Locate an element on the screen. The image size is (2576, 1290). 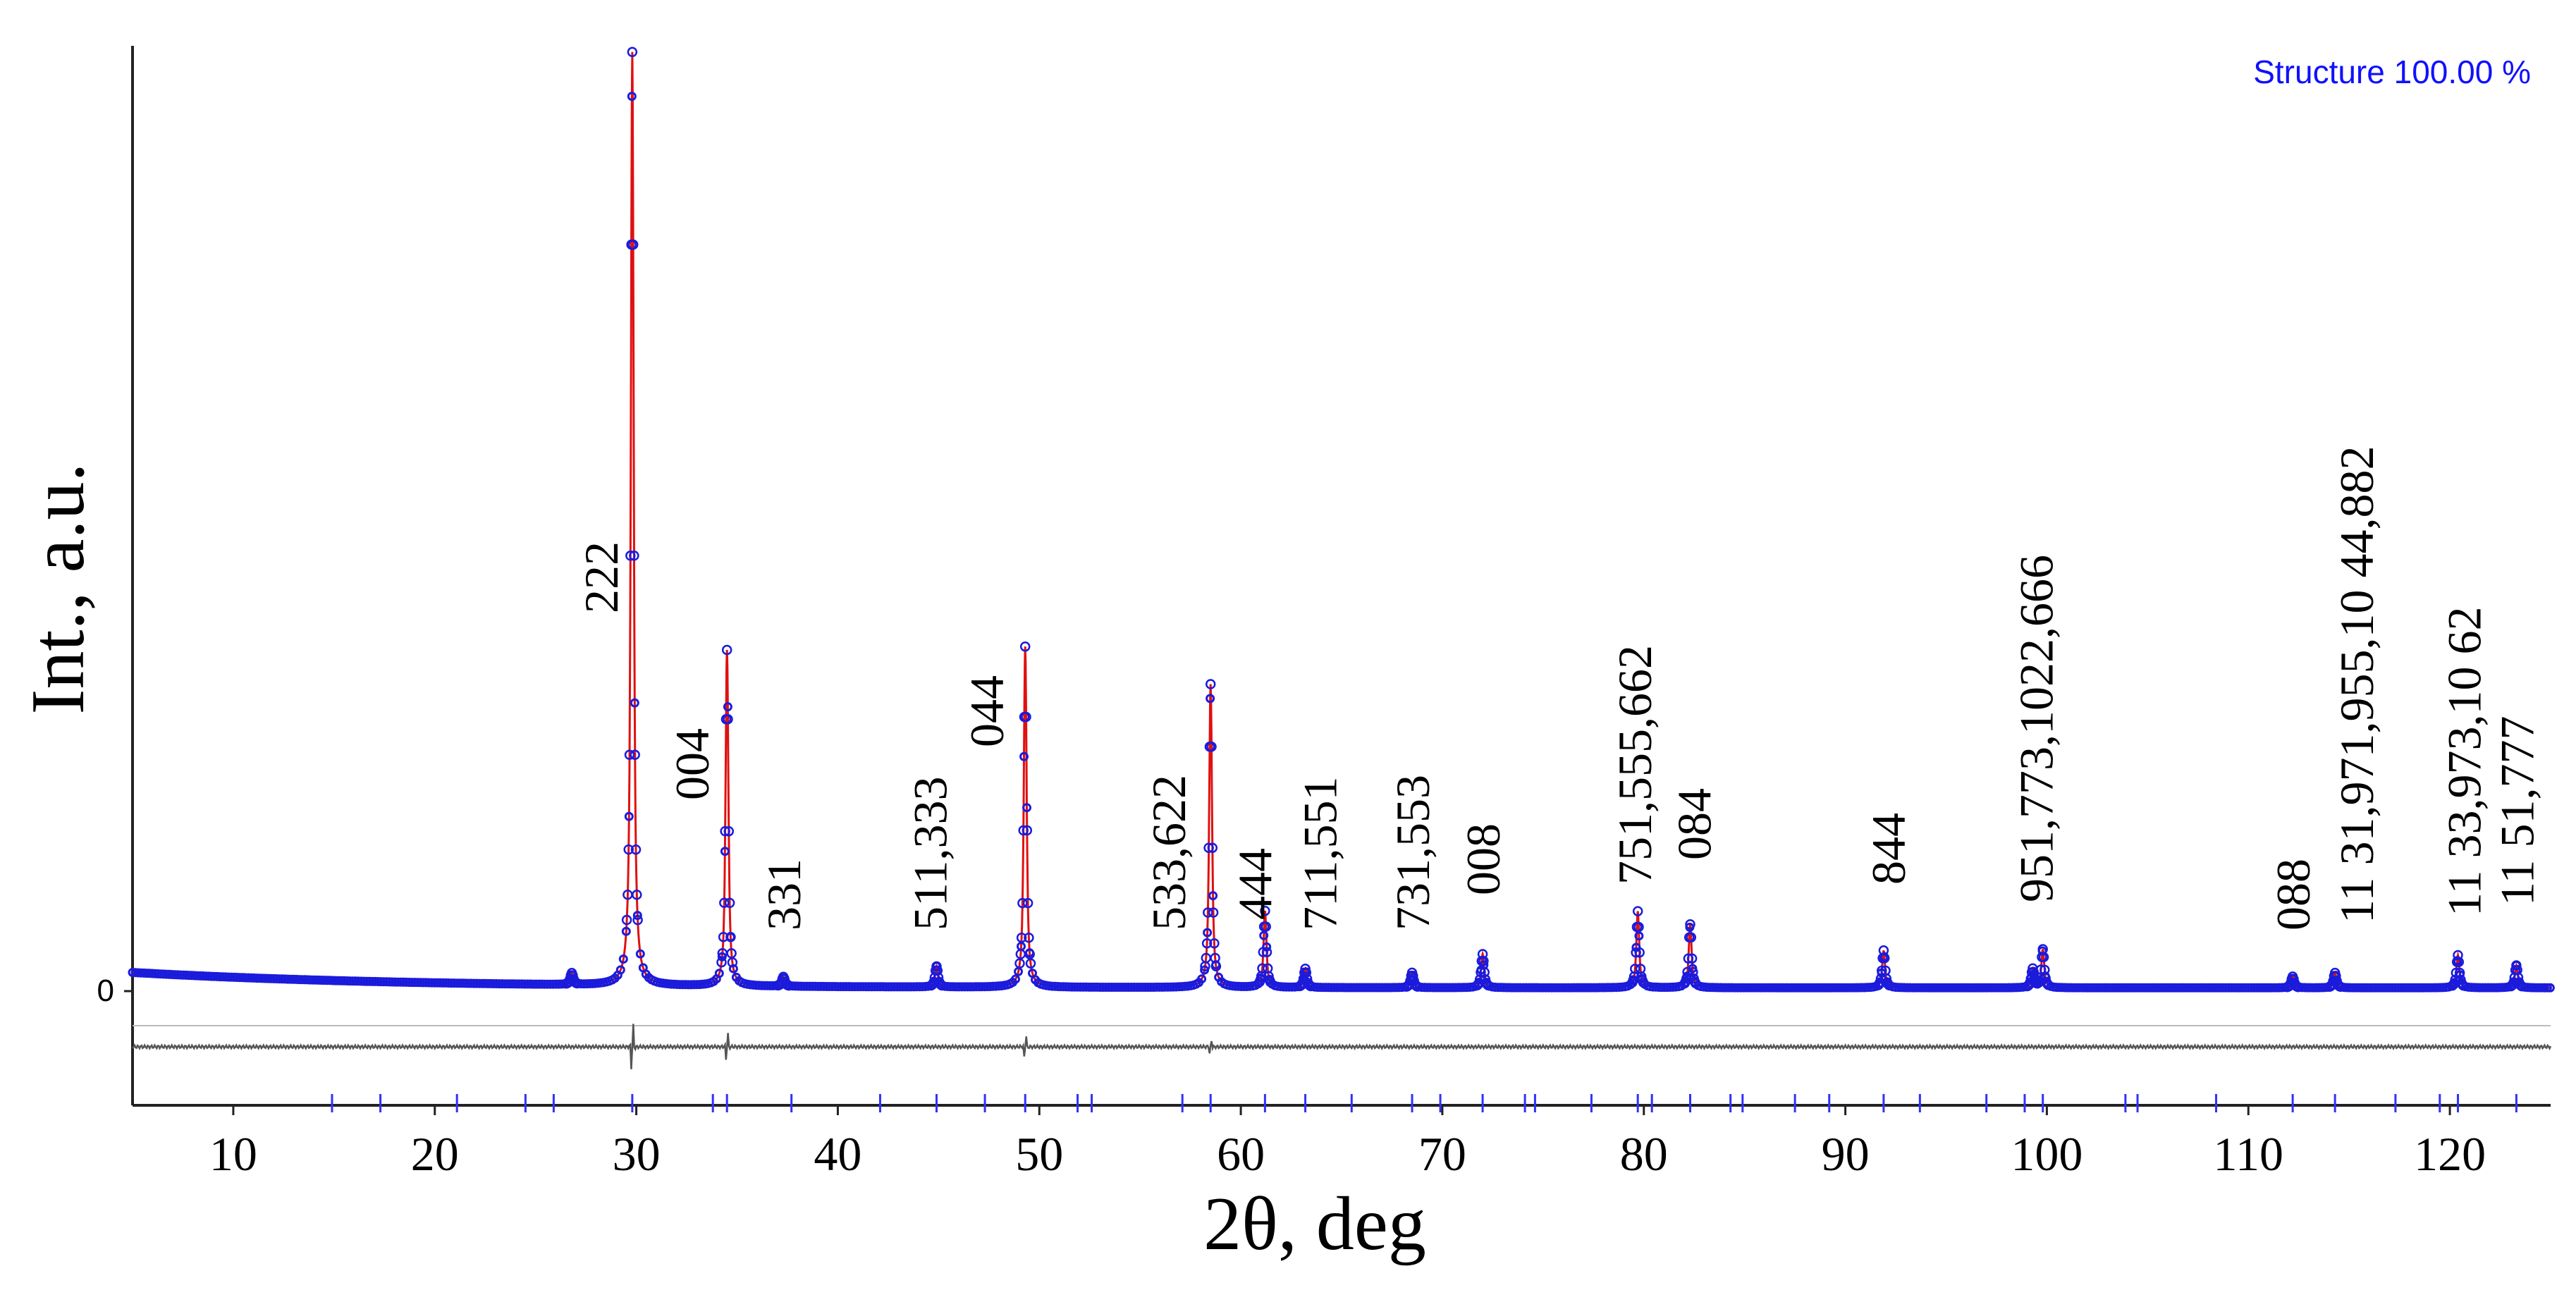
x-tick-label: 40 is located at coordinates (837, 1154).